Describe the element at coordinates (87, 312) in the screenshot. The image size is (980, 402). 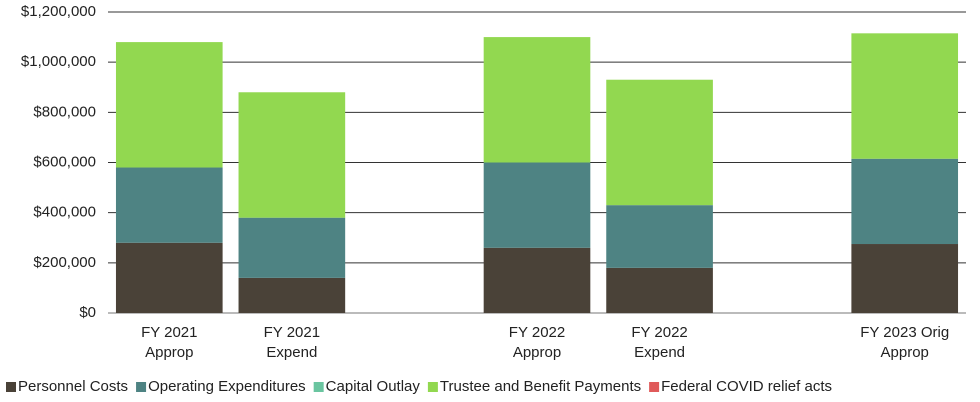
I see `y-tick-label: $0` at that location.